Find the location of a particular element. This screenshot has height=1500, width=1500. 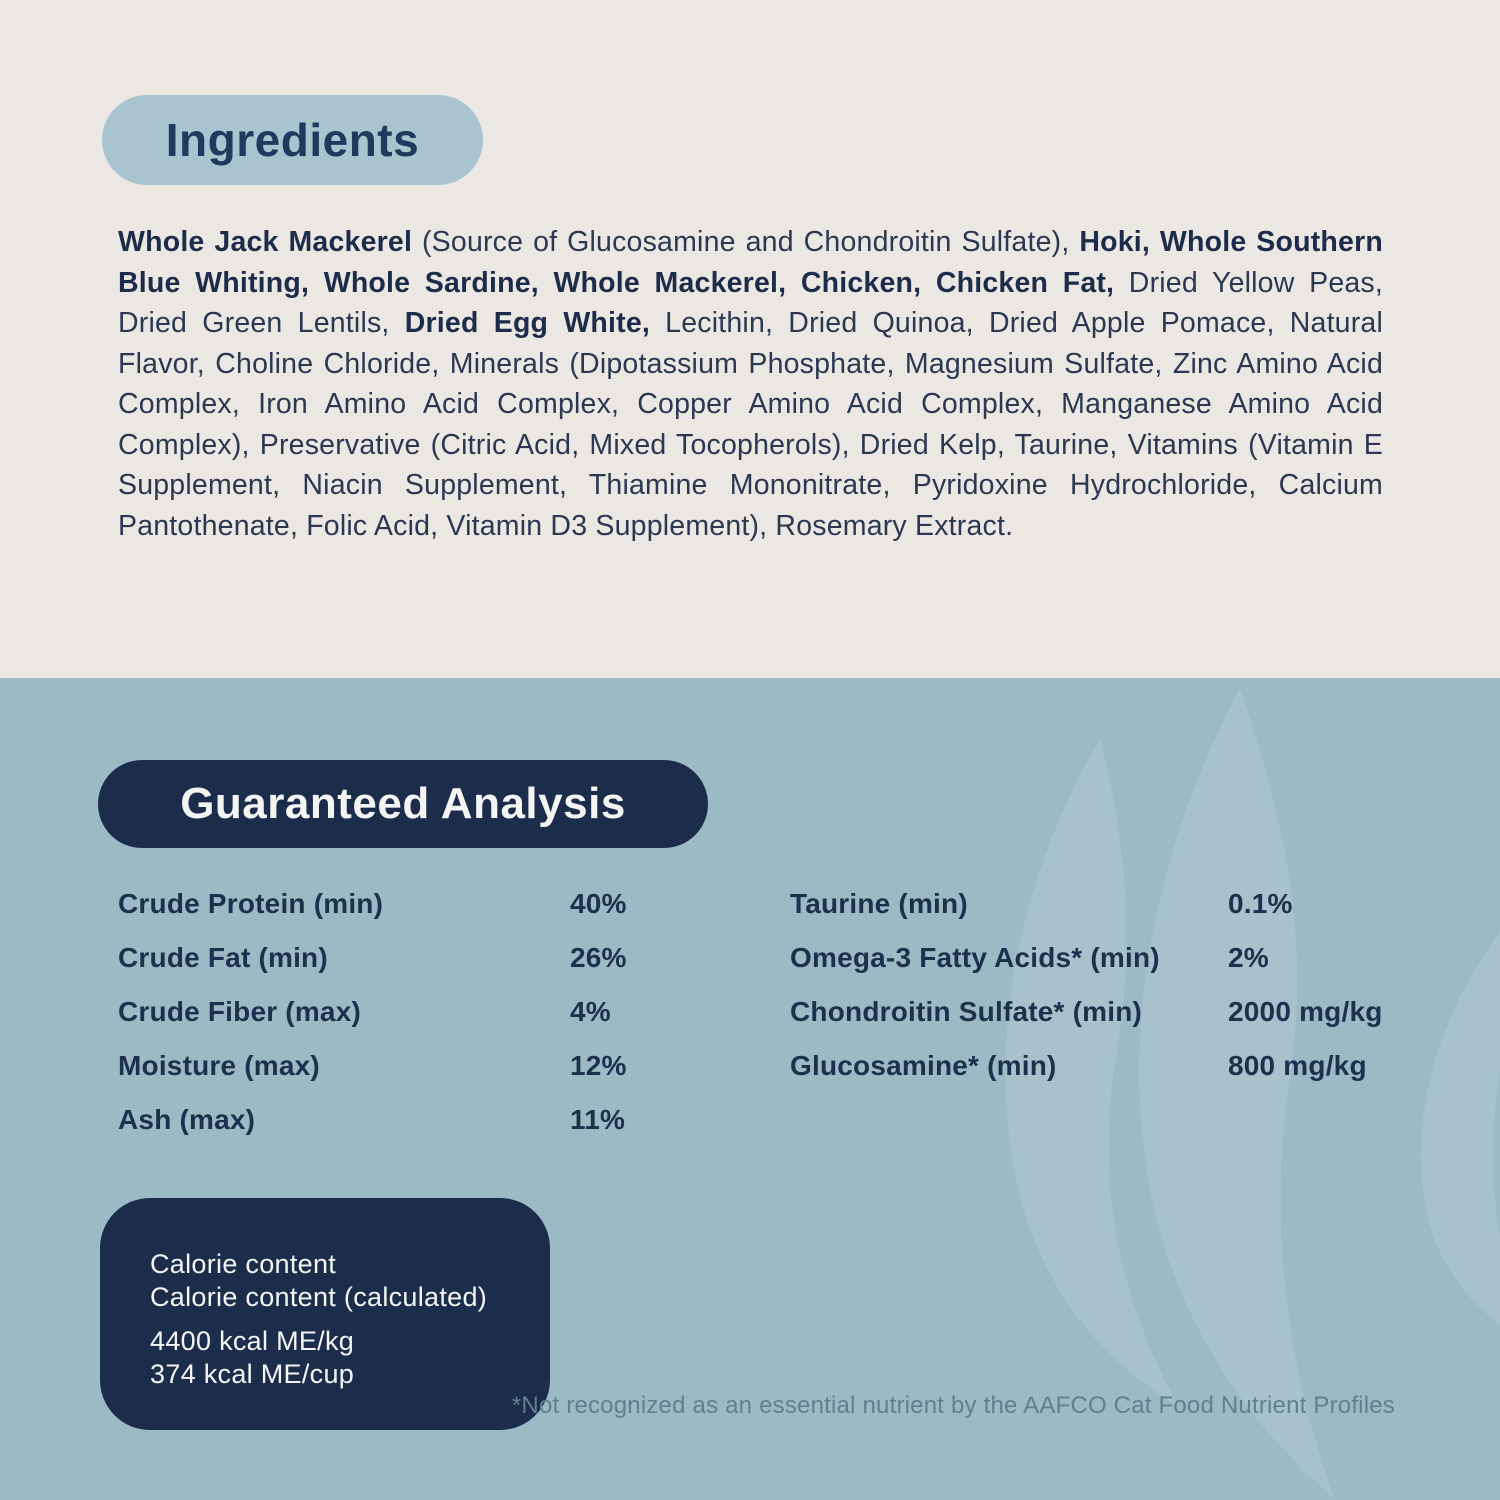

nutrient-value: 40% is located at coordinates (598, 903).